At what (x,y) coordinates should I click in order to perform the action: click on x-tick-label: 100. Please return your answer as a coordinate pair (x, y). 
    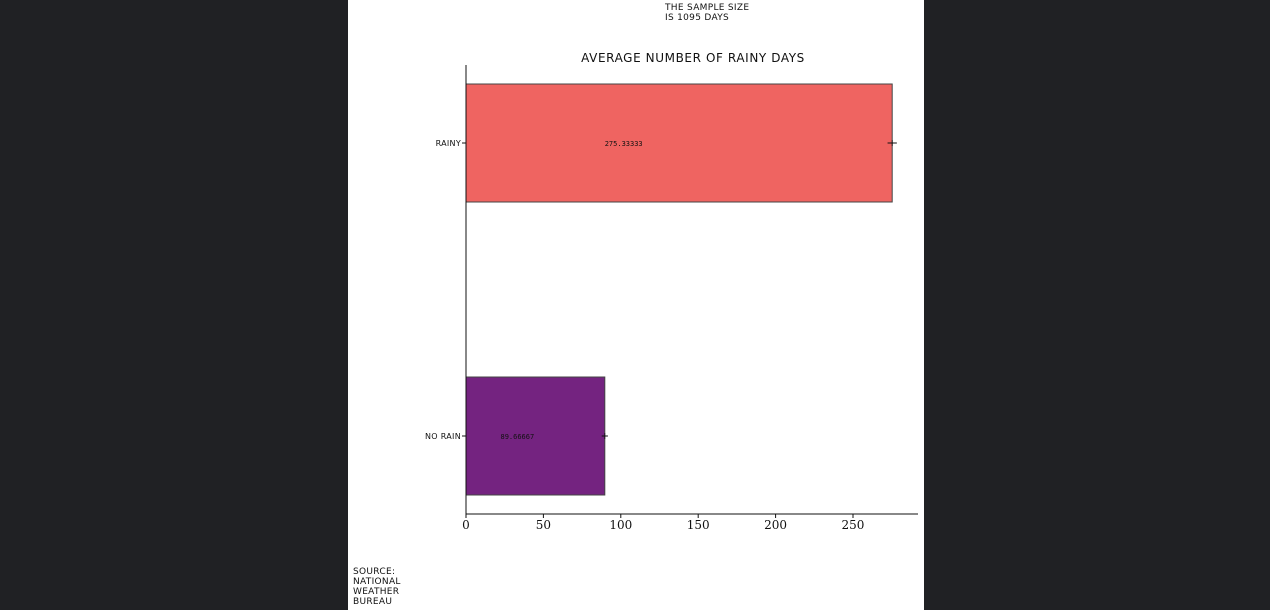
    Looking at the image, I should click on (620, 525).